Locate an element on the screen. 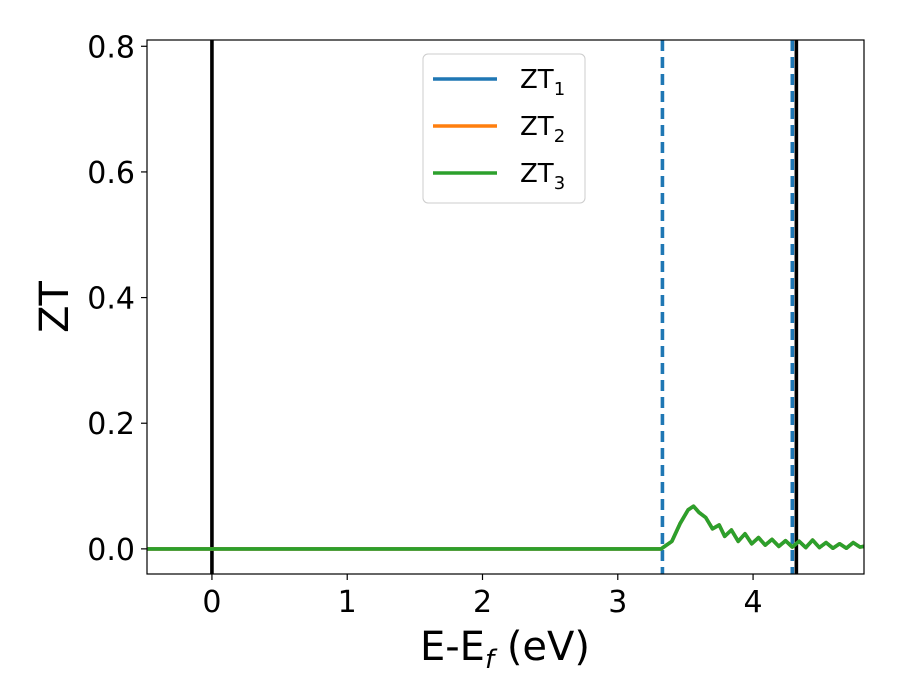  x-axis-label: E-Ef (eV) is located at coordinates (505, 649).